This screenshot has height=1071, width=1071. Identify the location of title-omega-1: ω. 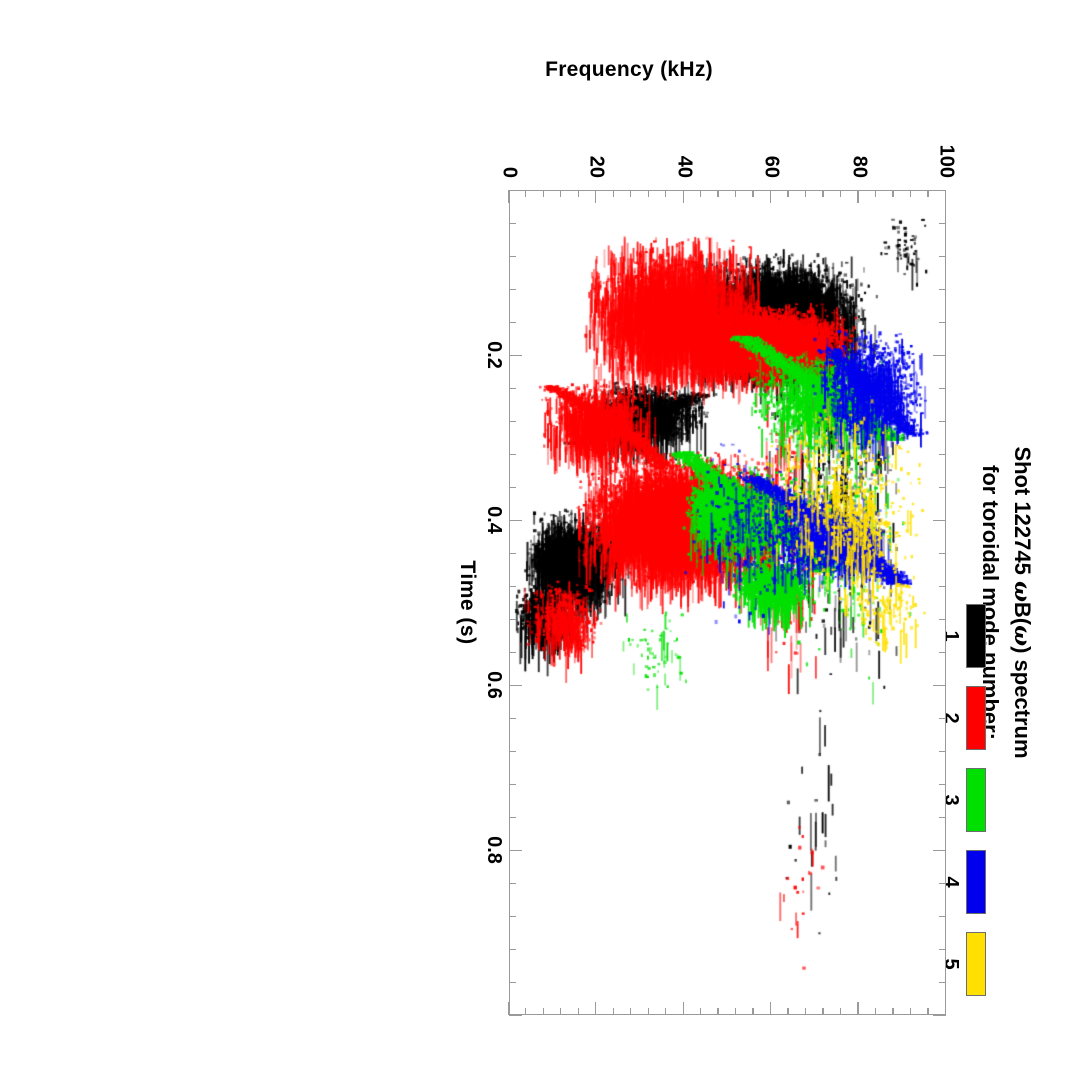
(1022, 591).